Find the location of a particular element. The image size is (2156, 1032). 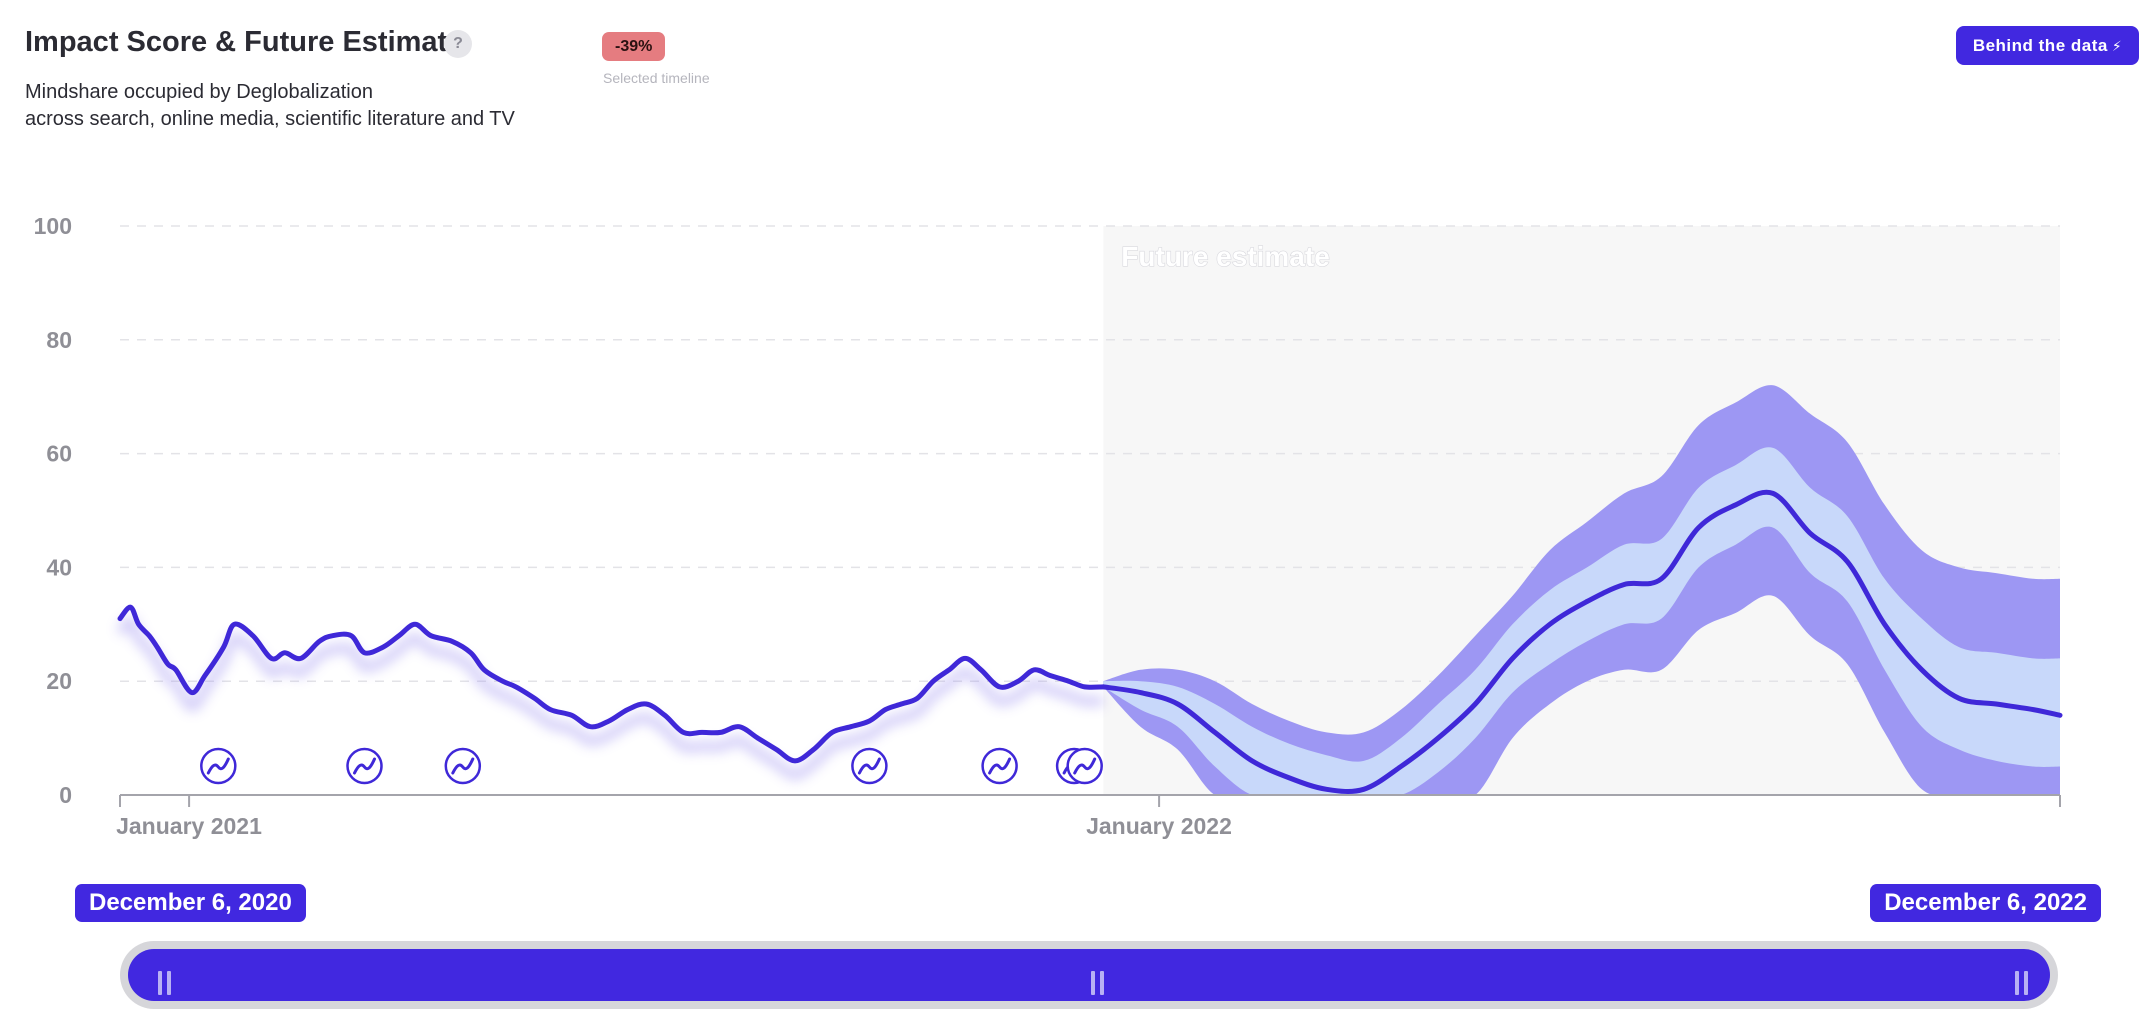

change-badge: -39% is located at coordinates (634, 46).